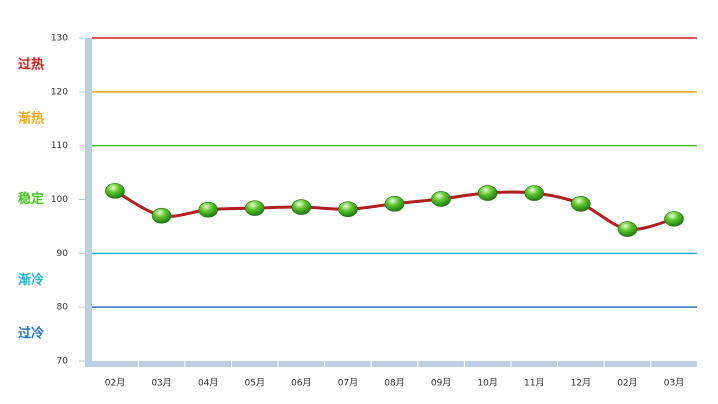  Describe the element at coordinates (59, 92) in the screenshot. I see `y-tick-label: 120` at that location.